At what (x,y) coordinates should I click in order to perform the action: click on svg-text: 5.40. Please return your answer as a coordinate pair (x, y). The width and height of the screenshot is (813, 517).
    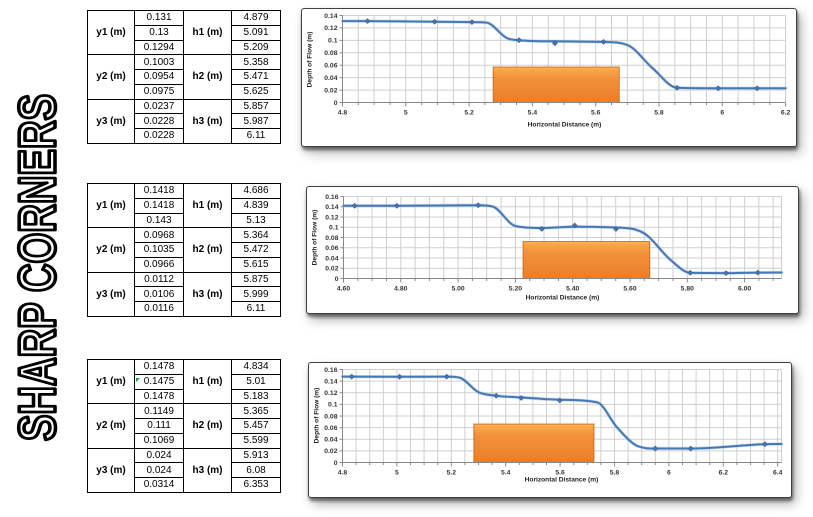
    Looking at the image, I should click on (572, 289).